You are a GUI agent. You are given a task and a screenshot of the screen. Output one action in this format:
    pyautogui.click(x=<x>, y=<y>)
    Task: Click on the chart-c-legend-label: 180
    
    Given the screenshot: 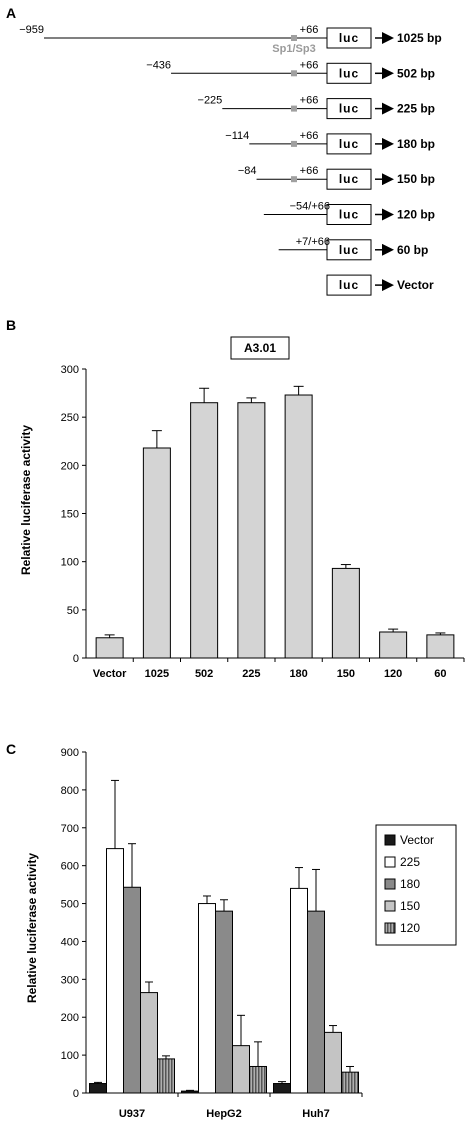 What is the action you would take?
    pyautogui.click(x=410, y=884)
    